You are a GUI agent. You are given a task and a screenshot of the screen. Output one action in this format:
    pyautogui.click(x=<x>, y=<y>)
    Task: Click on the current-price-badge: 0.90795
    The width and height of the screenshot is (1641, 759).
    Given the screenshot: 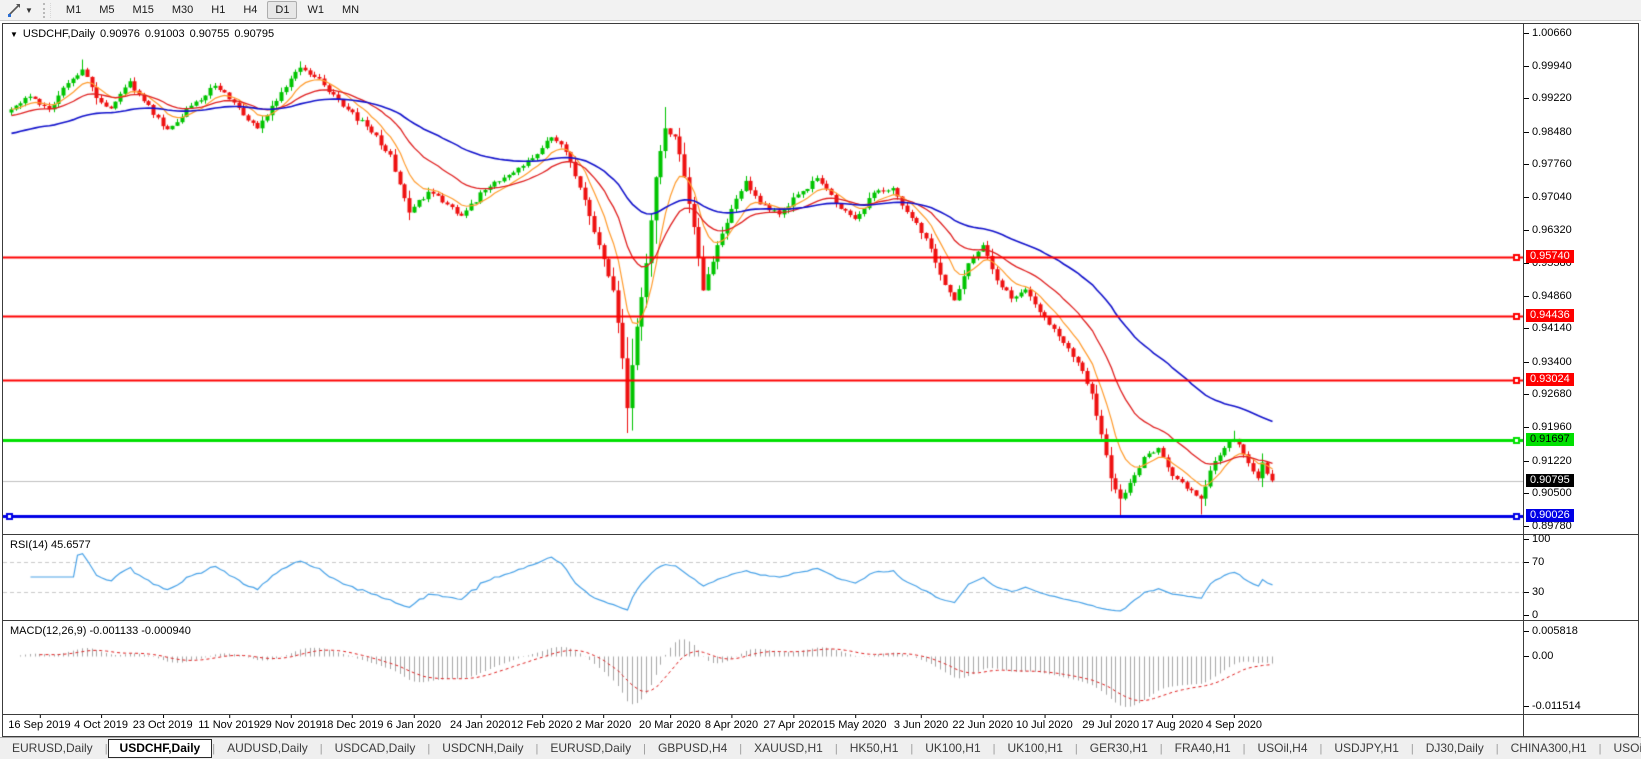 What is the action you would take?
    pyautogui.click(x=1550, y=480)
    